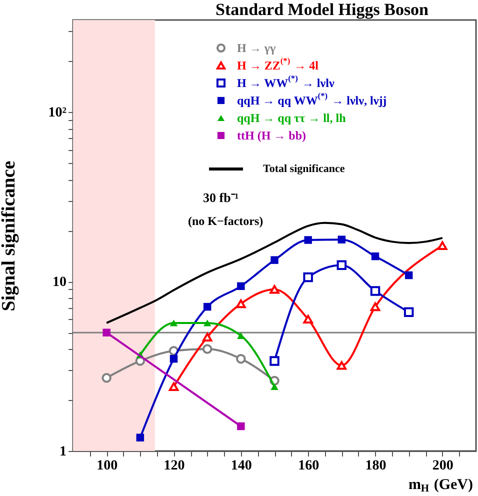  Describe the element at coordinates (256, 48) in the screenshot. I see `legend-label: H → γγ` at that location.